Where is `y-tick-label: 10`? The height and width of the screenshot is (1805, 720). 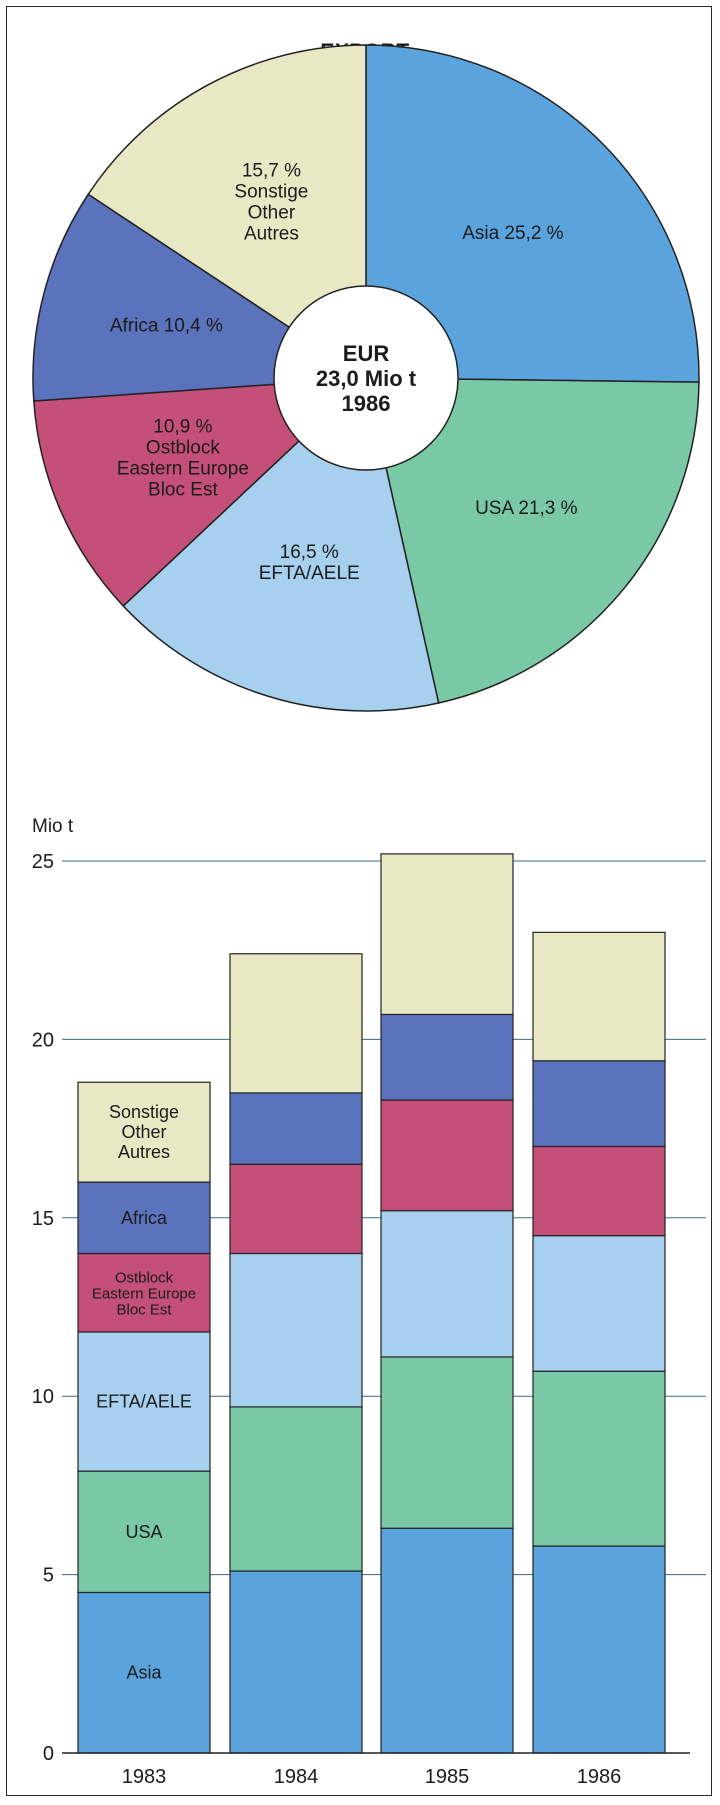 y-tick-label: 10 is located at coordinates (43, 1397).